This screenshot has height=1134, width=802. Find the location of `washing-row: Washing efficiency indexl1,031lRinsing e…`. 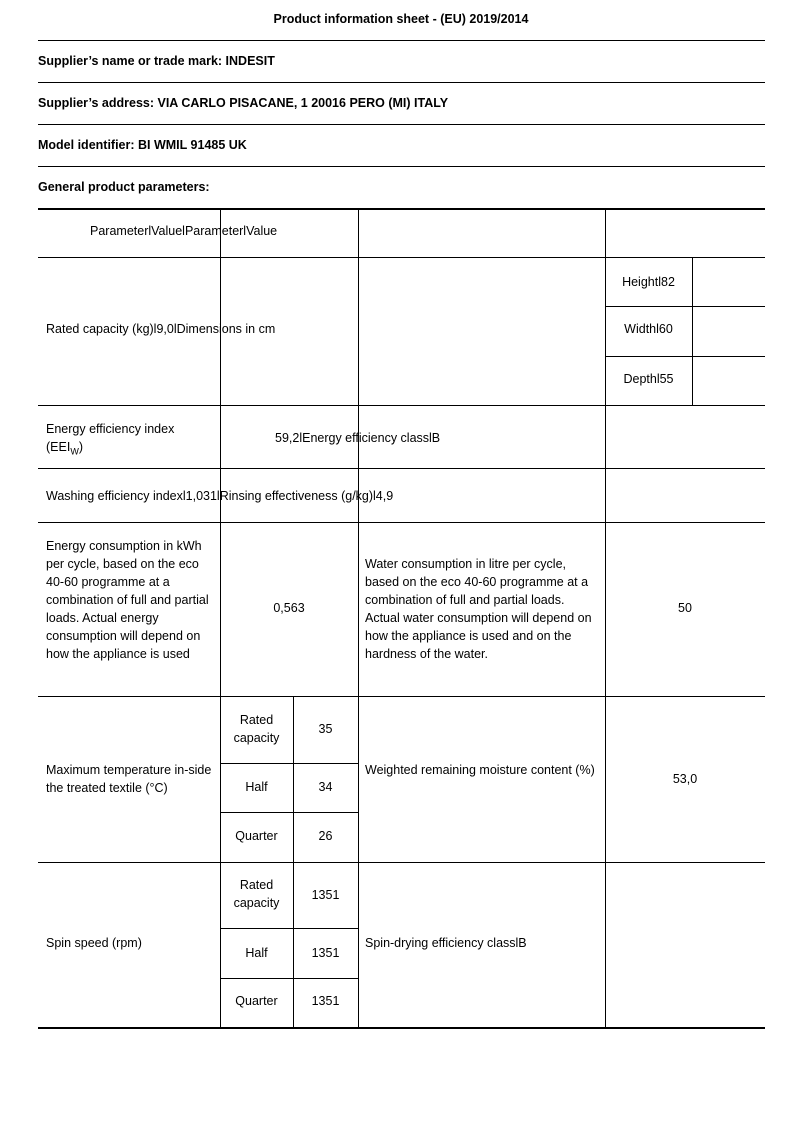

washing-row: Washing efficiency indexl1,031lRinsing e… is located at coordinates (220, 496).